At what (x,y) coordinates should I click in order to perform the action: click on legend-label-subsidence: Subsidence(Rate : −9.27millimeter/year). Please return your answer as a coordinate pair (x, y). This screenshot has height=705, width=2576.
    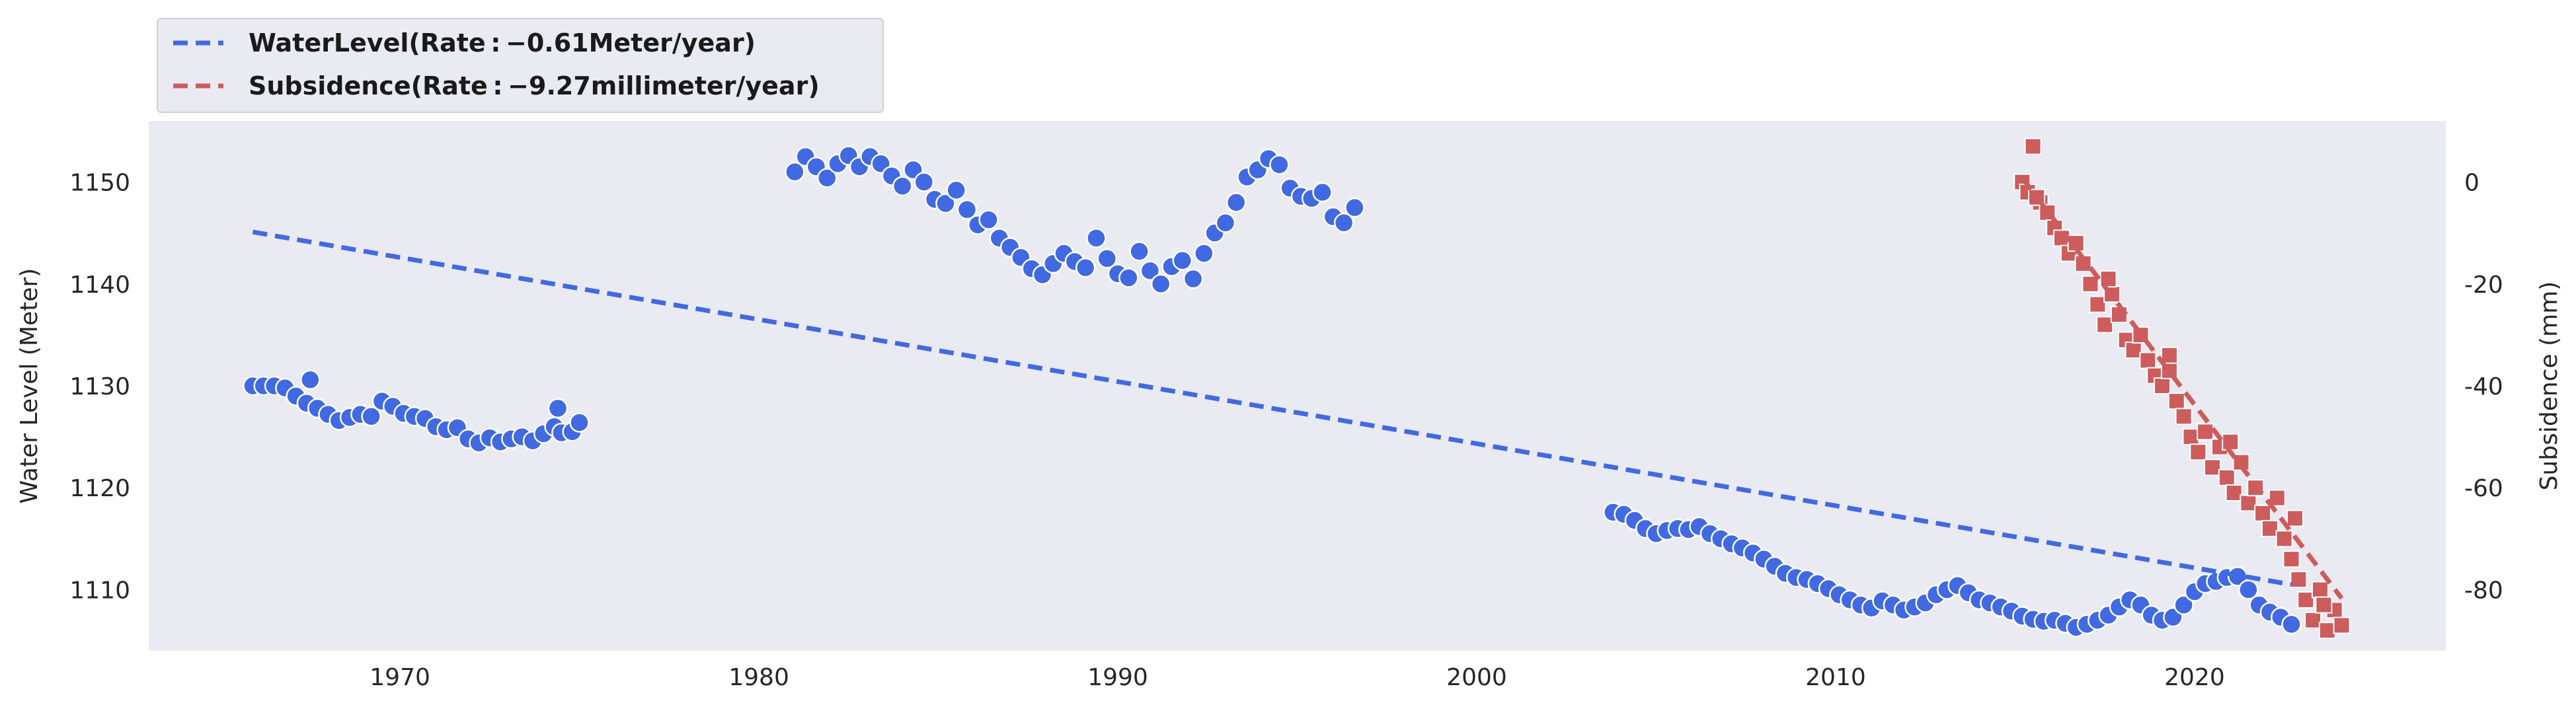
    Looking at the image, I should click on (534, 85).